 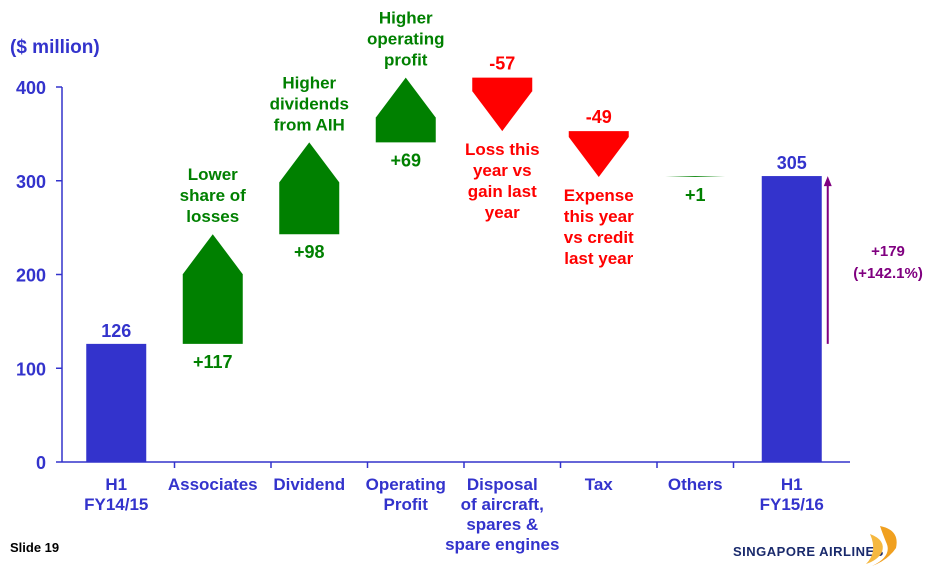 What do you see at coordinates (55, 47) in the screenshot?
I see `y-axis-label: ($ million)` at bounding box center [55, 47].